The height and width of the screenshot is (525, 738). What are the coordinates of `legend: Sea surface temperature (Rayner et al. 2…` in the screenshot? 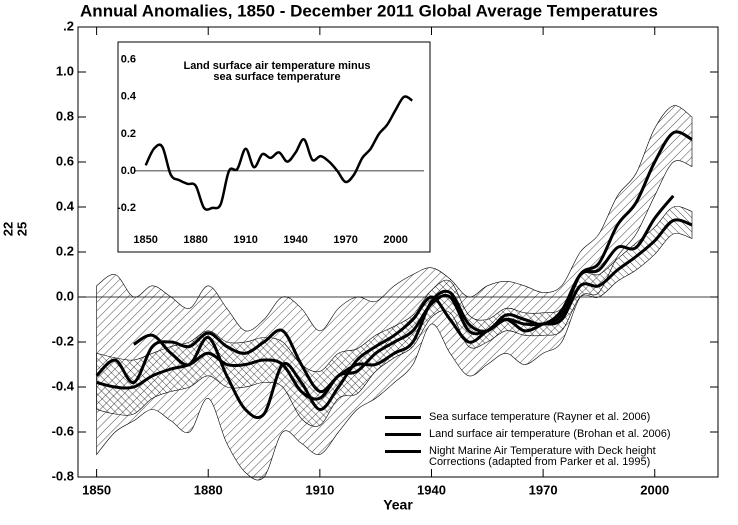 It's located at (550, 443).